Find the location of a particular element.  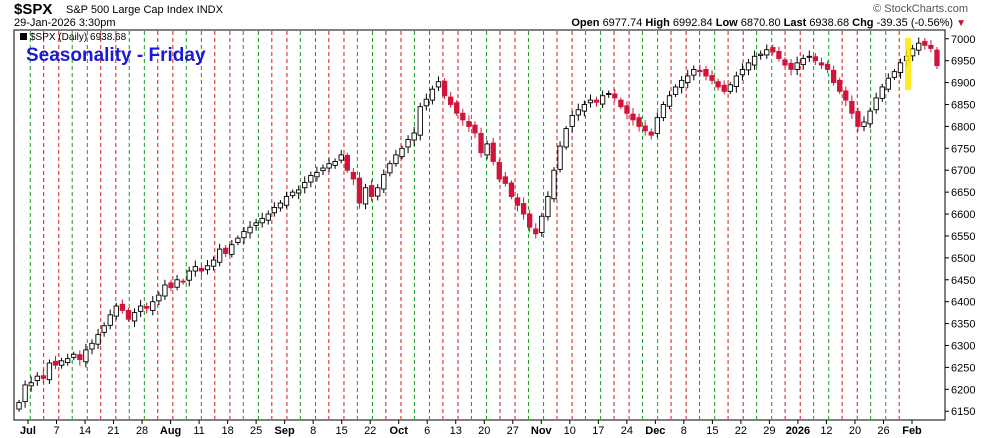

x-tick-label: 20 is located at coordinates (484, 431).